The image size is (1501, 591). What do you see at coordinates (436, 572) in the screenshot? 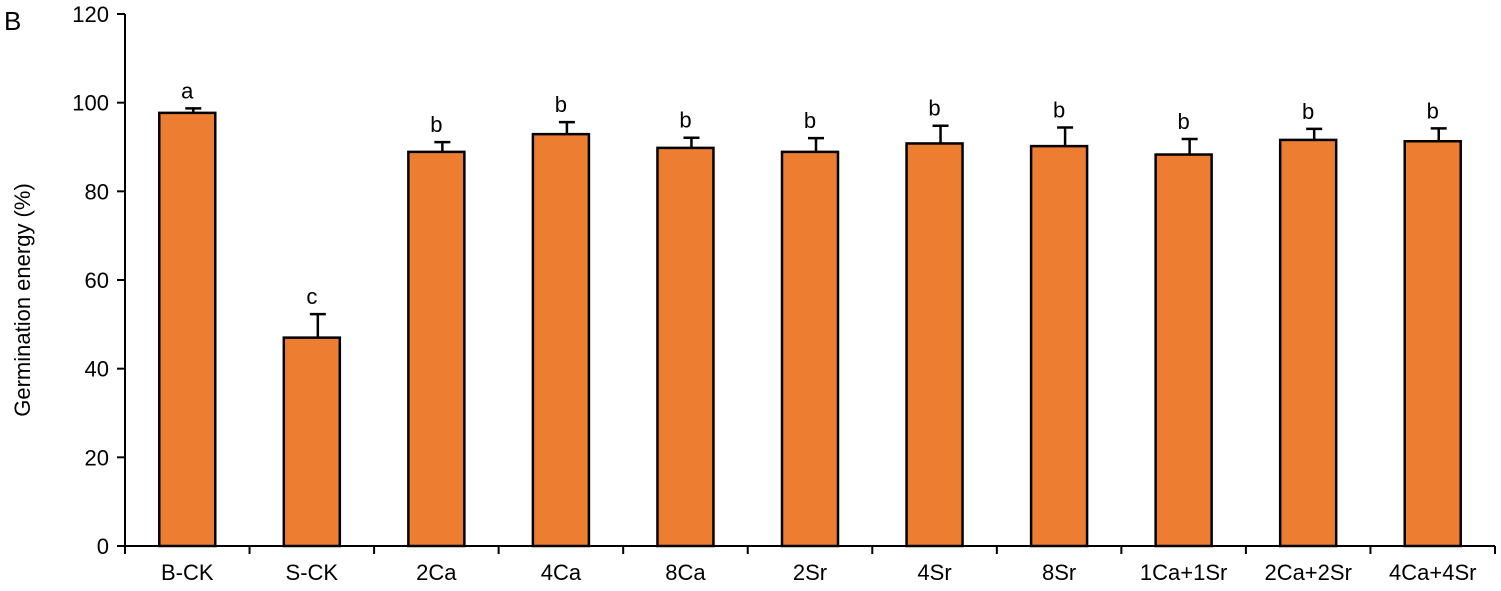
I see `x-tick-label: 2Ca` at bounding box center [436, 572].